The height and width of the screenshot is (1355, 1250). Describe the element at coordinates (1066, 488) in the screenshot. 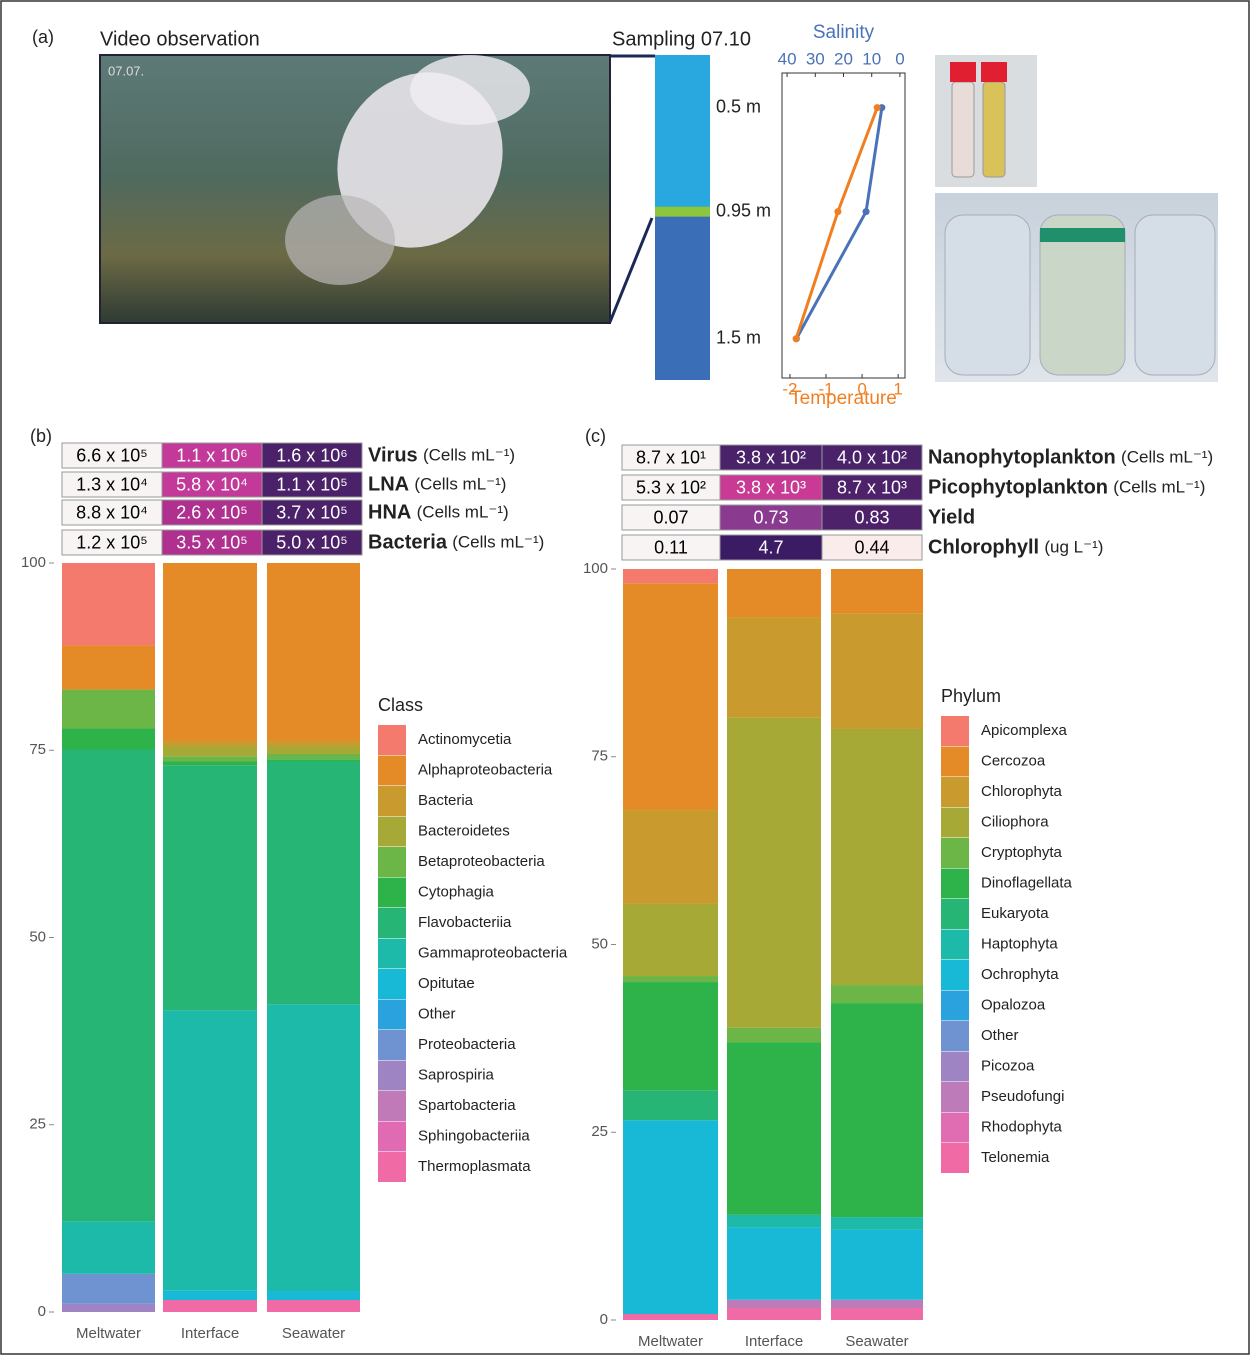

I see `row-label: Picophytoplankton (Cells mL⁻¹)` at that location.